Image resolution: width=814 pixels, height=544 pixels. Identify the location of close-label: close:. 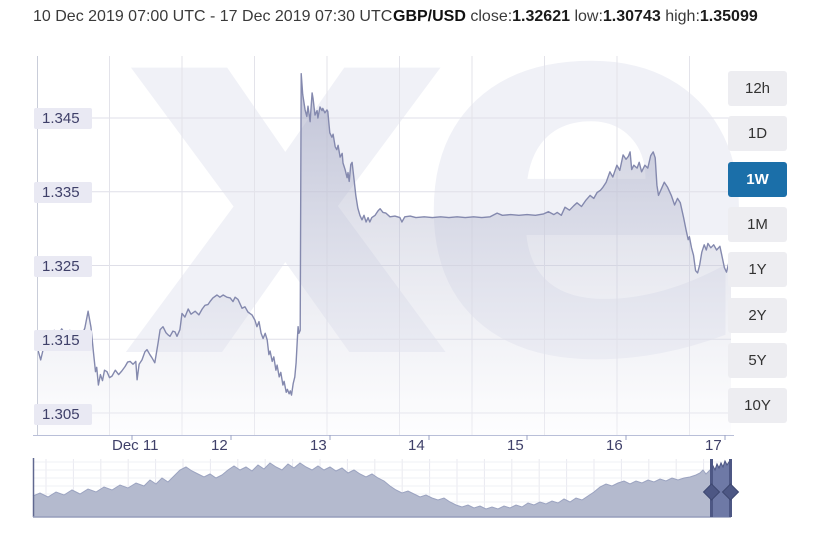
(491, 16).